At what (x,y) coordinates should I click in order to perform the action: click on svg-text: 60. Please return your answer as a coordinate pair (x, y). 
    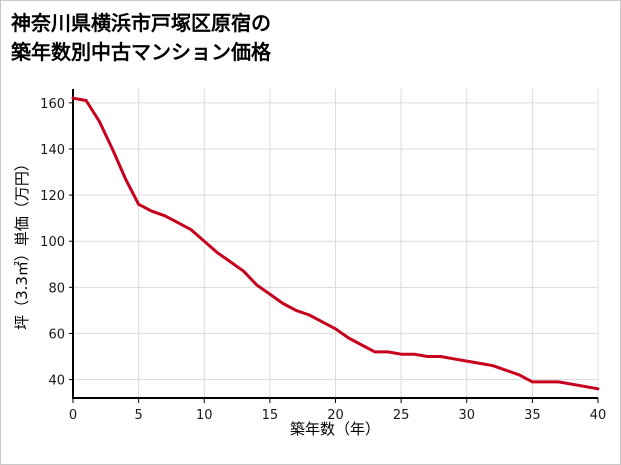
    Looking at the image, I should click on (56, 334).